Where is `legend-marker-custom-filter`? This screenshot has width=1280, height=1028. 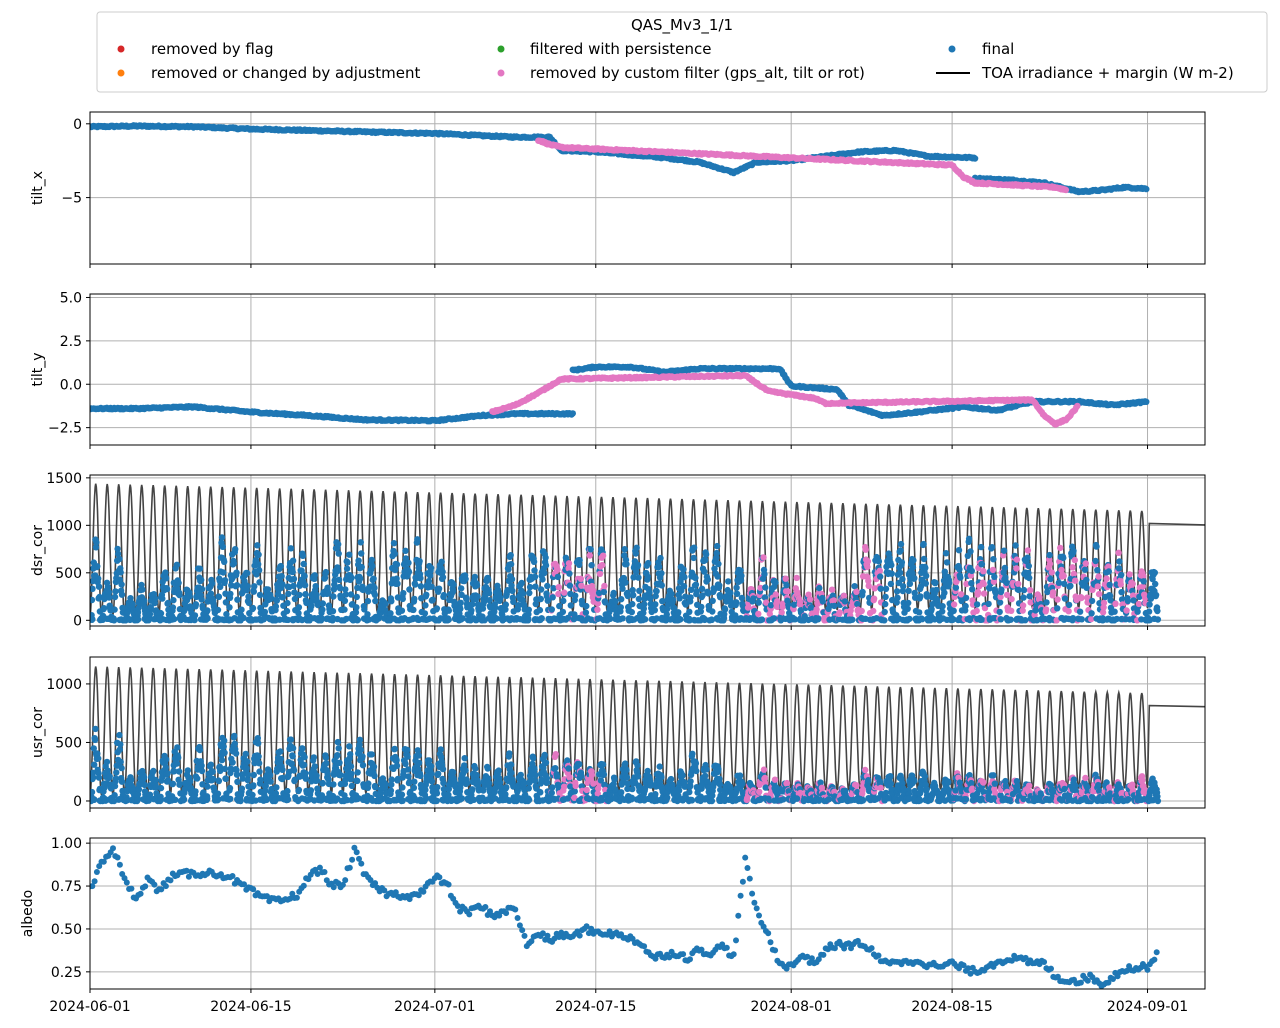 legend-marker-custom-filter is located at coordinates (501, 73).